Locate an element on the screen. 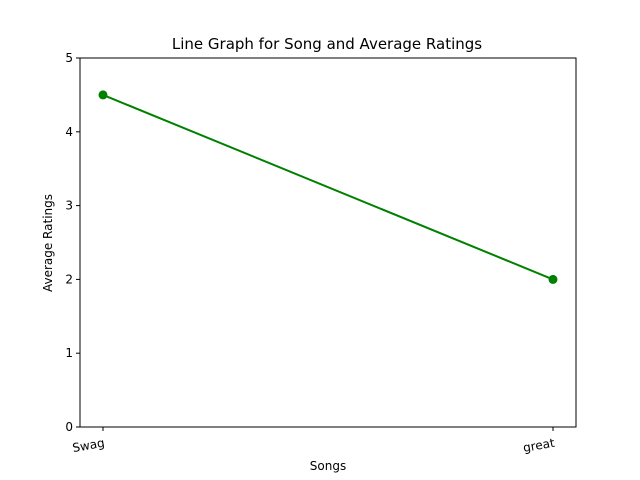  x-axis-label: Songs is located at coordinates (328, 466).